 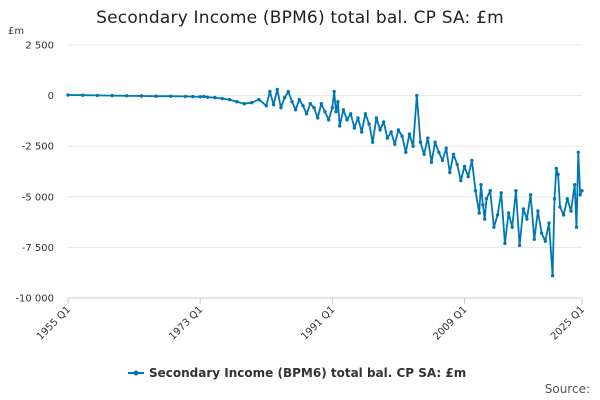 What do you see at coordinates (136, 373) in the screenshot?
I see `legend-marker` at bounding box center [136, 373].